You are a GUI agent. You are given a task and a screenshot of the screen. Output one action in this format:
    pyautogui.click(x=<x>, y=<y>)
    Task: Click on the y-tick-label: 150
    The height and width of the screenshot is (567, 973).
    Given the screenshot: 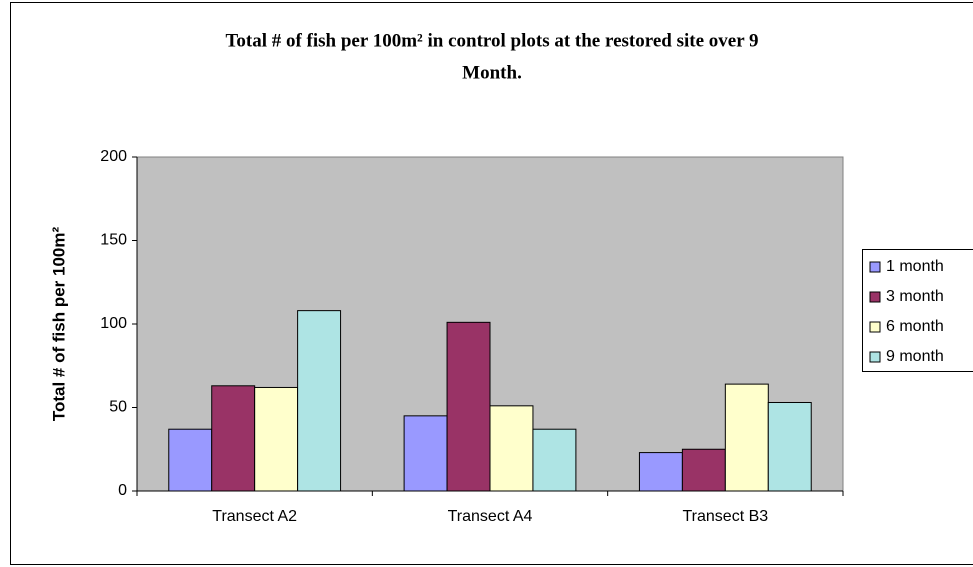 What is the action you would take?
    pyautogui.click(x=113, y=240)
    